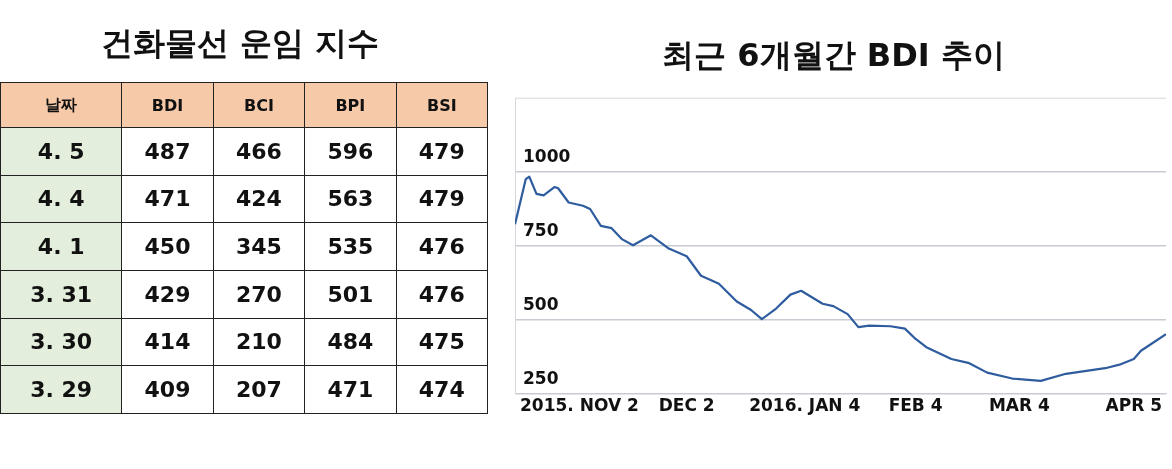  I want to click on x-tick-label: BPI, so click(350, 105).